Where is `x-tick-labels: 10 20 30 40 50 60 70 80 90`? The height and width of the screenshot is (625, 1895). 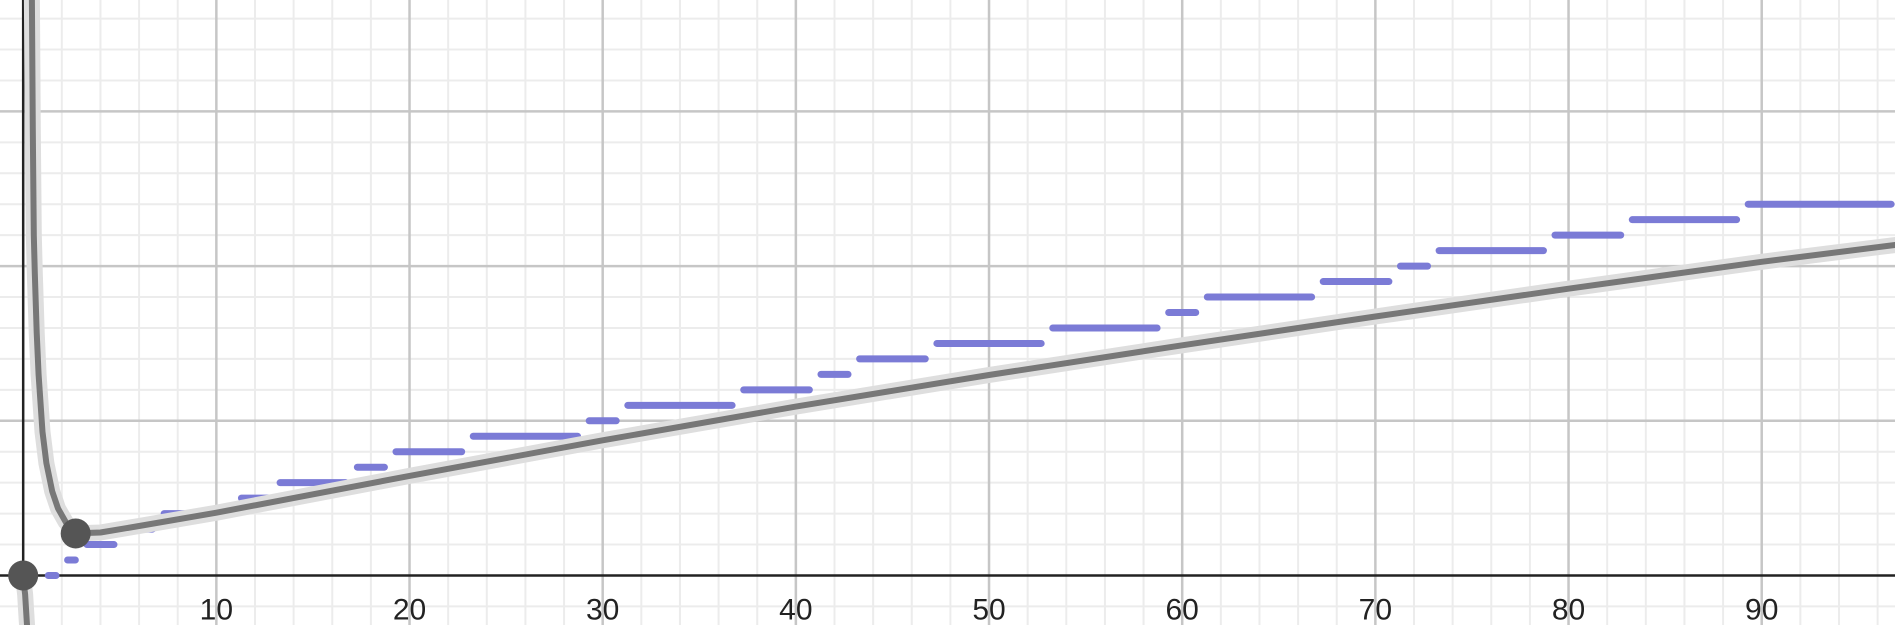 x-tick-labels: 10 20 30 40 50 60 70 80 90 is located at coordinates (989, 609).